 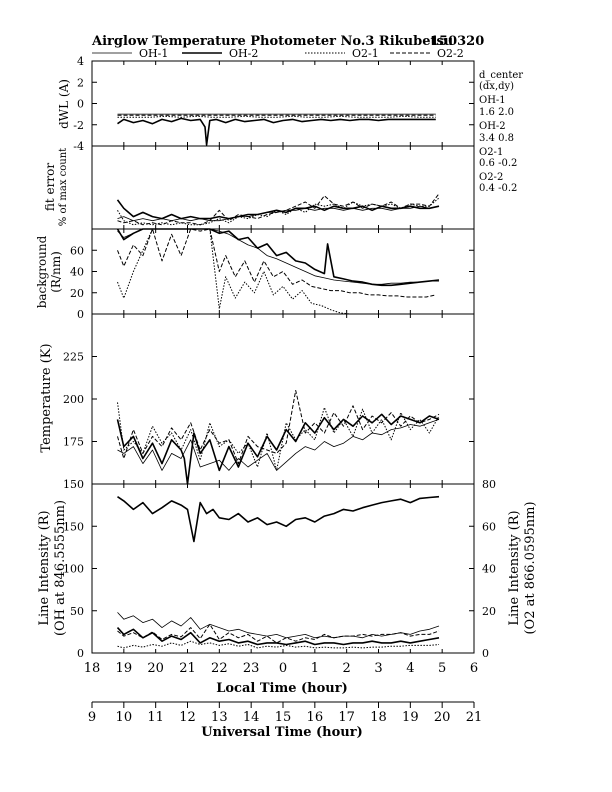 What do you see at coordinates (489, 611) in the screenshot?
I see `right-y-tick-label: 20` at bounding box center [489, 611].